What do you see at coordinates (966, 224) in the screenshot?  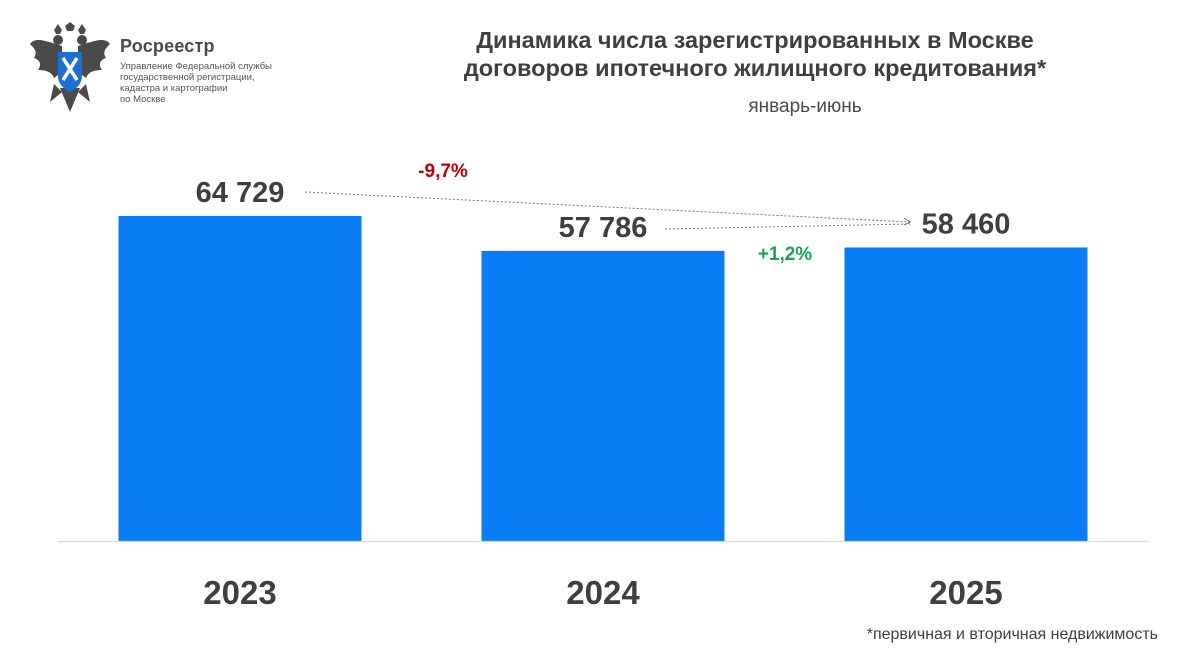 I see `value-label: 58 460` at bounding box center [966, 224].